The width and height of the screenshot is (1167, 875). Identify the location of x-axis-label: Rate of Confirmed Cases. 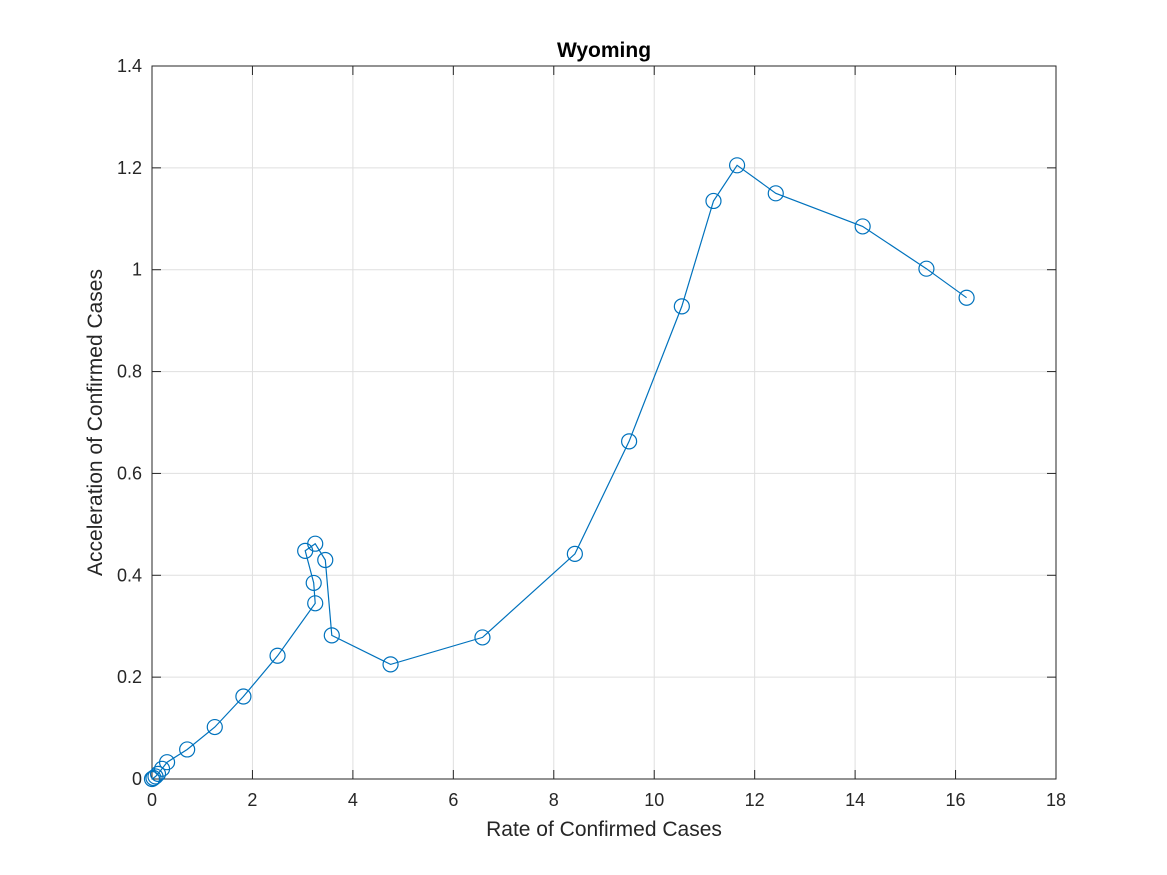
(604, 829).